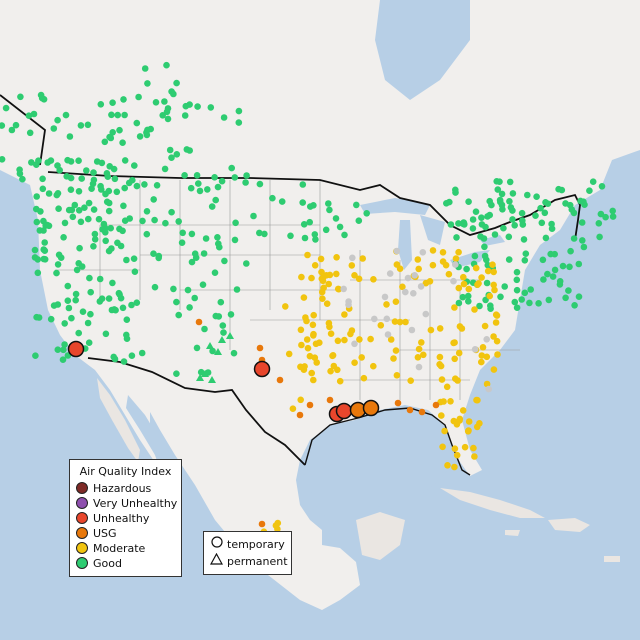 The width and height of the screenshot is (640, 640). Describe the element at coordinates (230, 335) in the screenshot. I see `permanent-site-triangle` at that location.